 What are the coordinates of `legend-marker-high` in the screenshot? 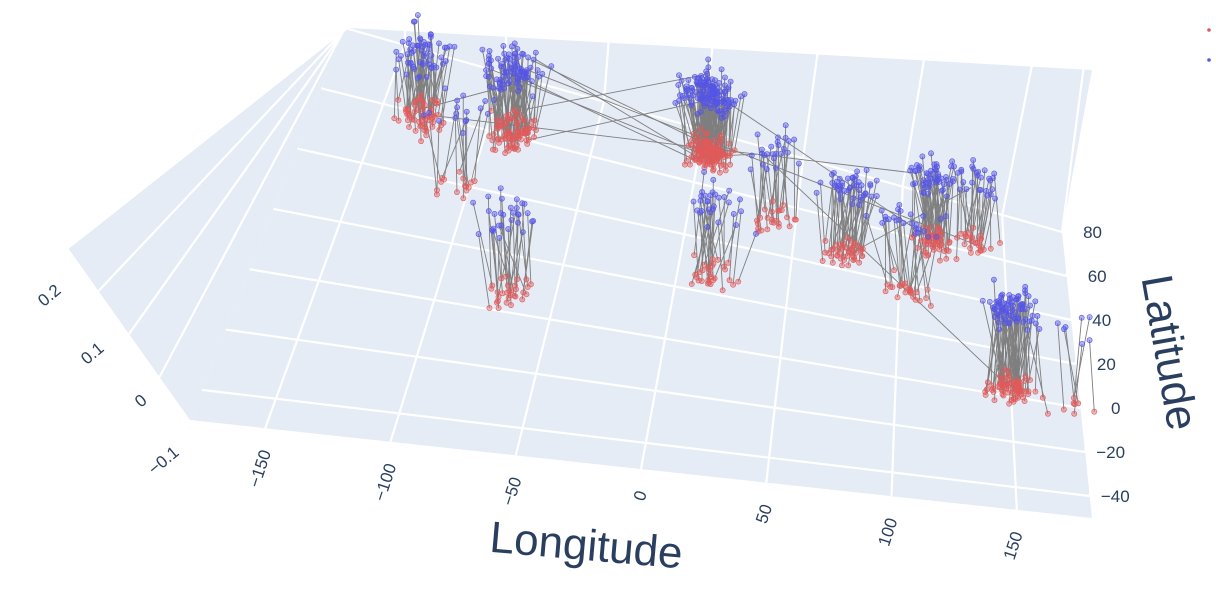 It's located at (1209, 60).